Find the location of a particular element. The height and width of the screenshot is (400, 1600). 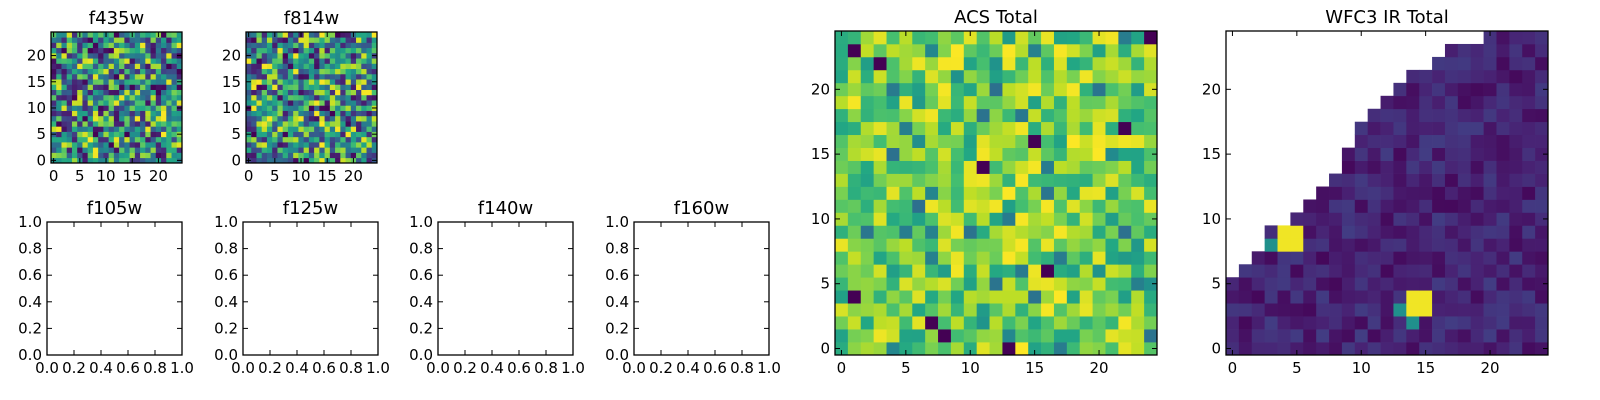

y-tick-label: 0.8 is located at coordinates (30, 249).